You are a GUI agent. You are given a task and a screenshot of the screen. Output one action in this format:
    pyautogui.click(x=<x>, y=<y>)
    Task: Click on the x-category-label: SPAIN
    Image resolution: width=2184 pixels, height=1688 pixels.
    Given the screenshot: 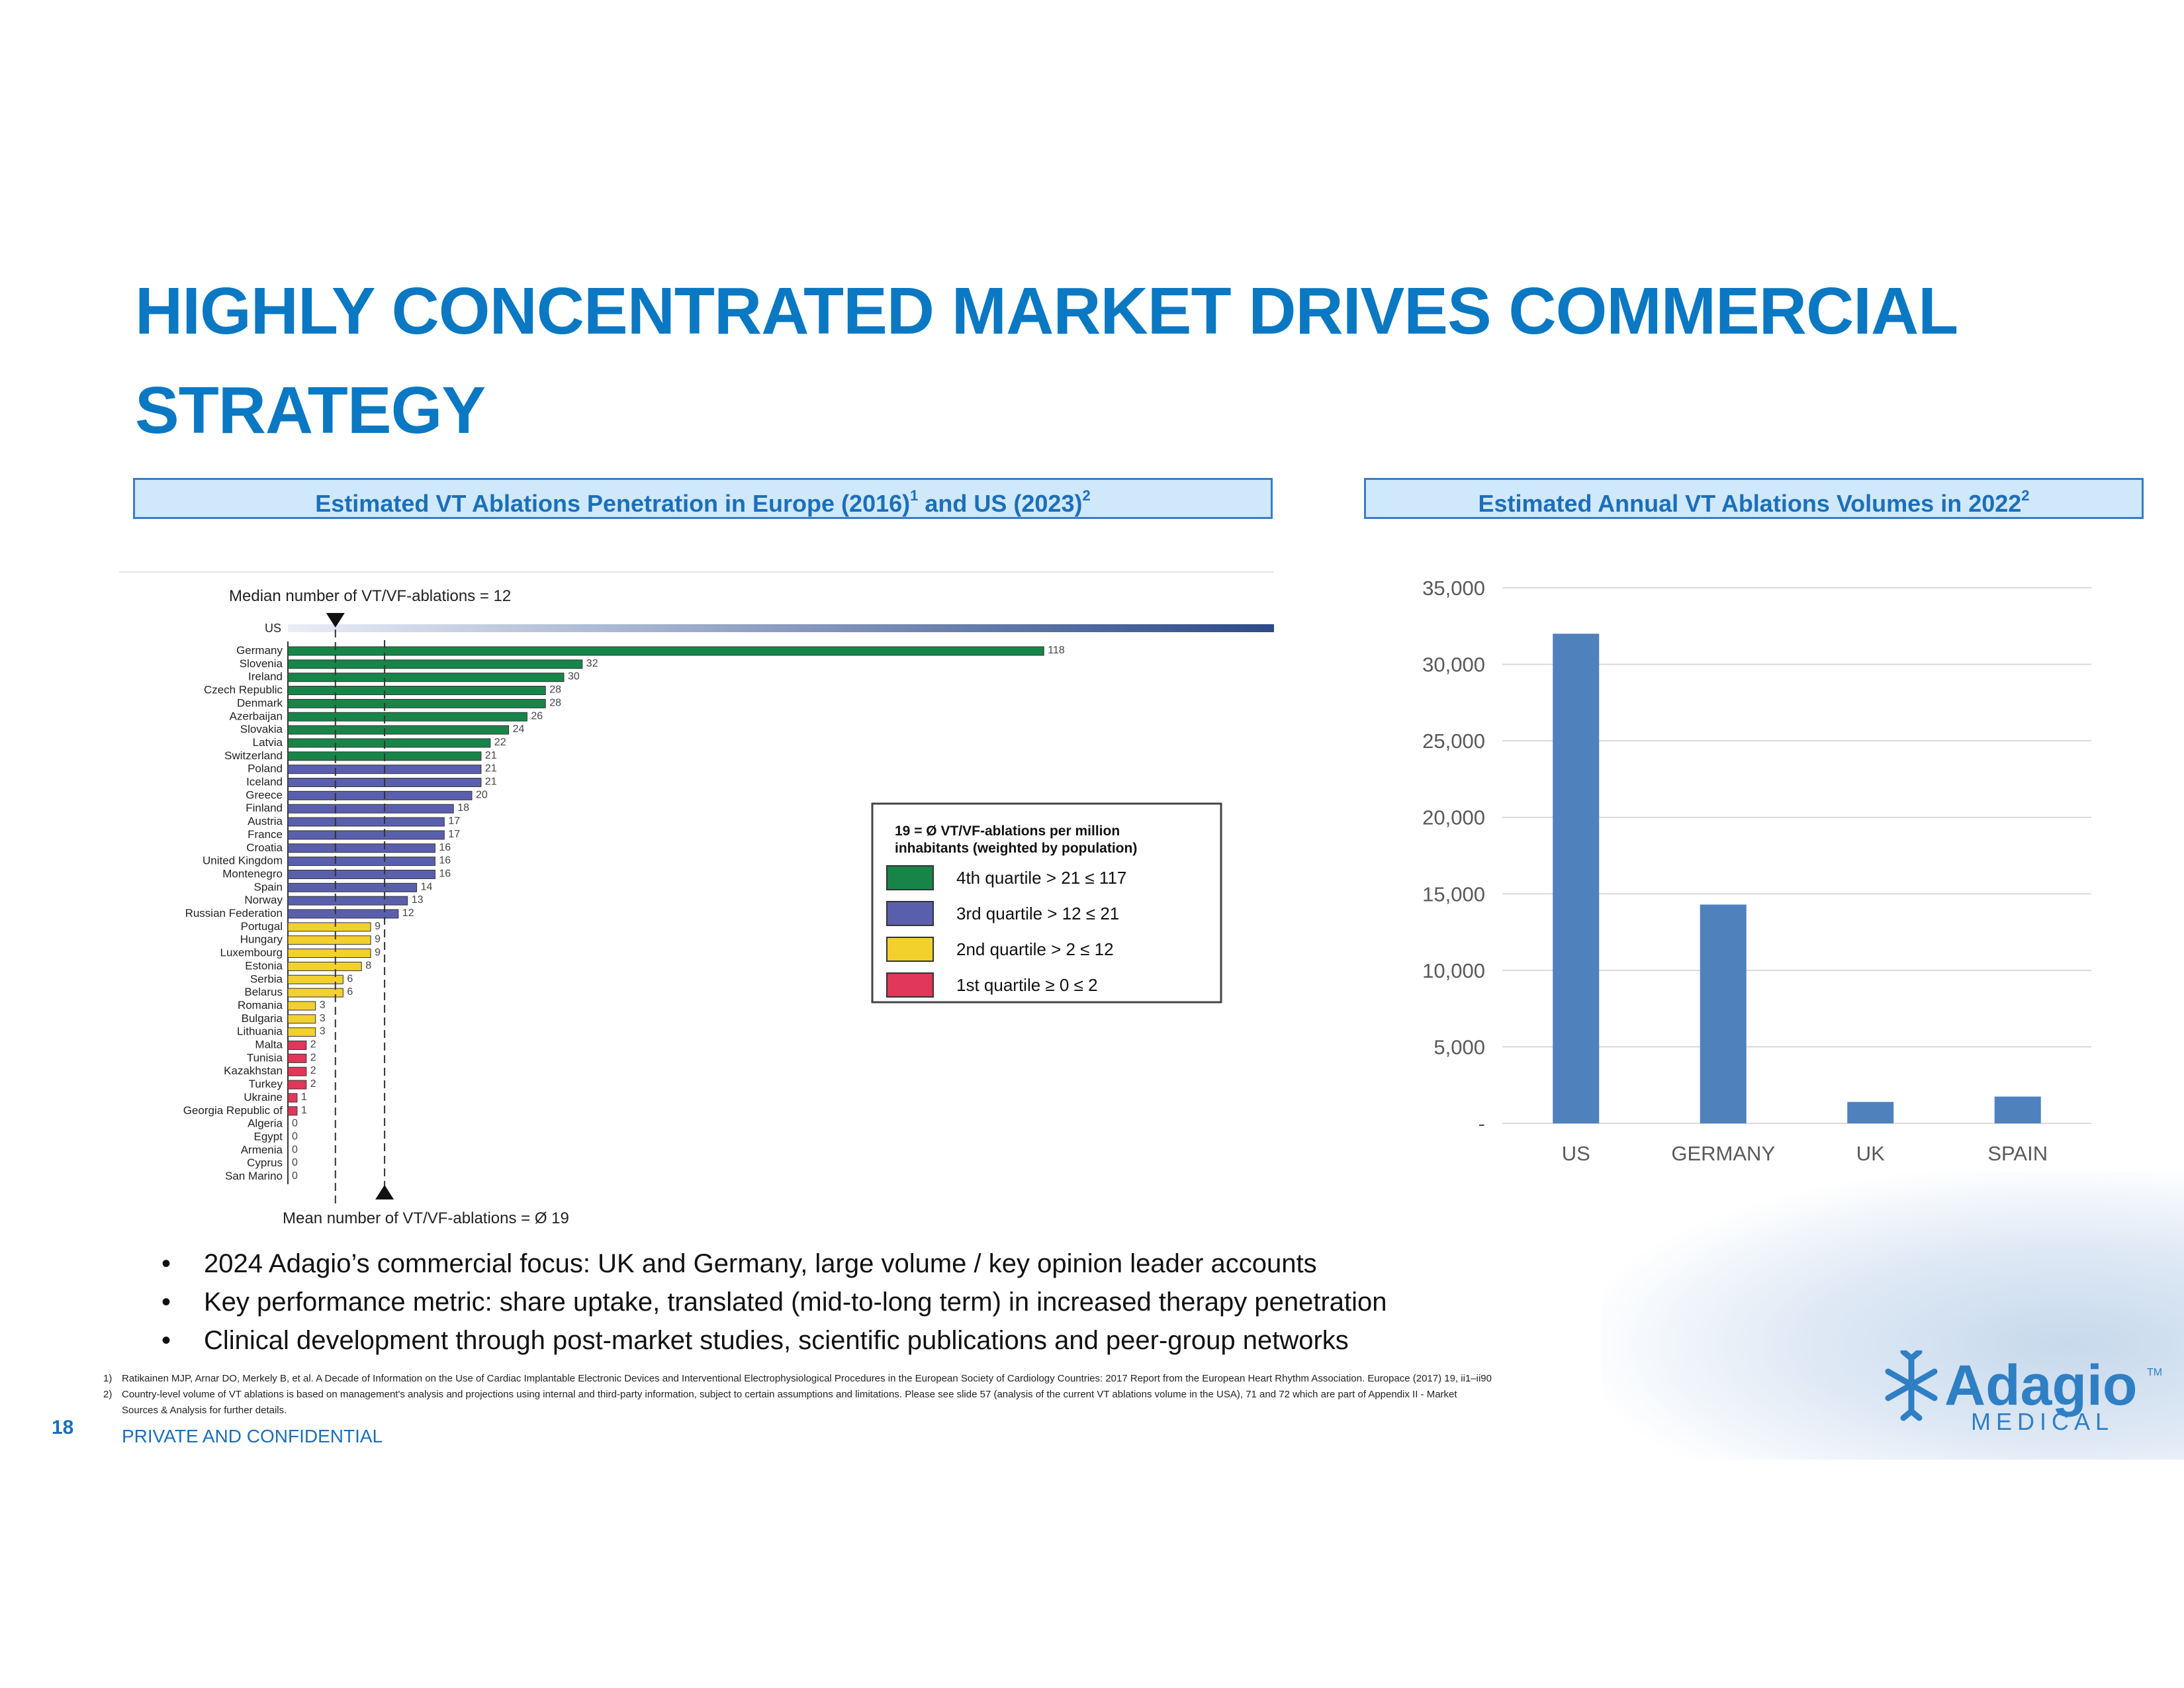 What is the action you would take?
    pyautogui.click(x=2017, y=1153)
    